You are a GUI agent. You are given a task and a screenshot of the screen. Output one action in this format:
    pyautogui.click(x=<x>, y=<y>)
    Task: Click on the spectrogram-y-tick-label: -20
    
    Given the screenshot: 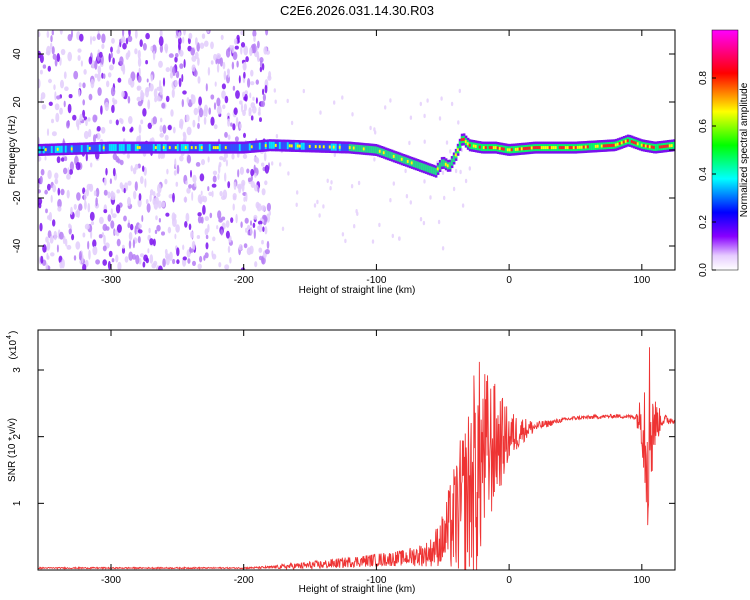 What is the action you would take?
    pyautogui.click(x=17, y=197)
    